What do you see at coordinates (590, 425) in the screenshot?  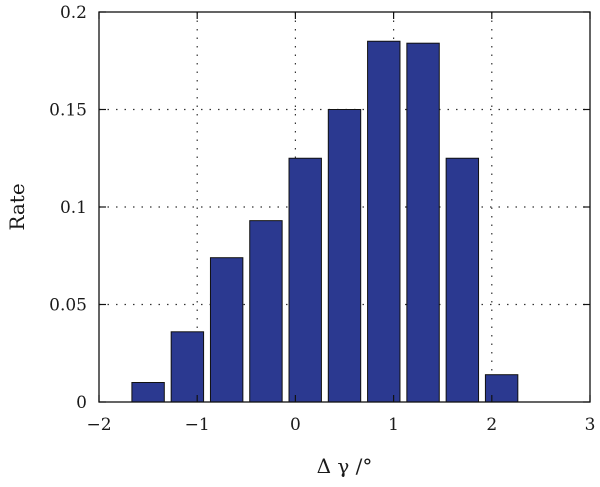 I see `x-tick-label: 3` at bounding box center [590, 425].